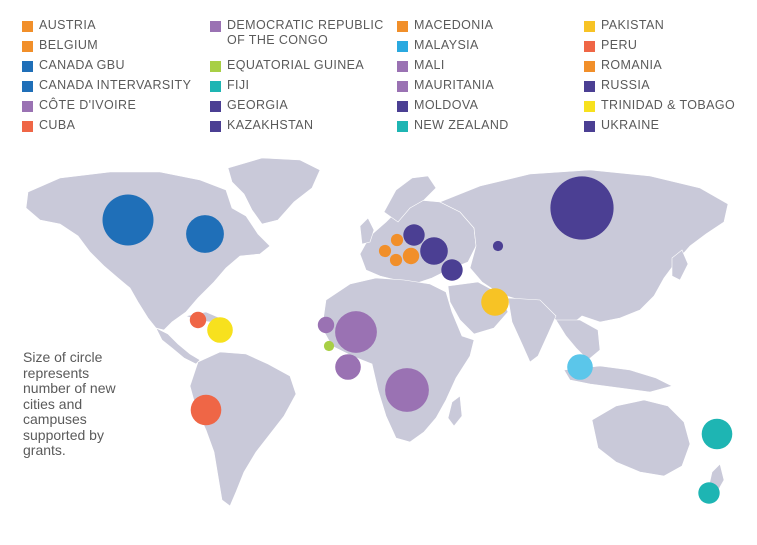 This screenshot has width=757, height=545. What do you see at coordinates (578, 340) in the screenshot?
I see `landmass-southeast-asia` at bounding box center [578, 340].